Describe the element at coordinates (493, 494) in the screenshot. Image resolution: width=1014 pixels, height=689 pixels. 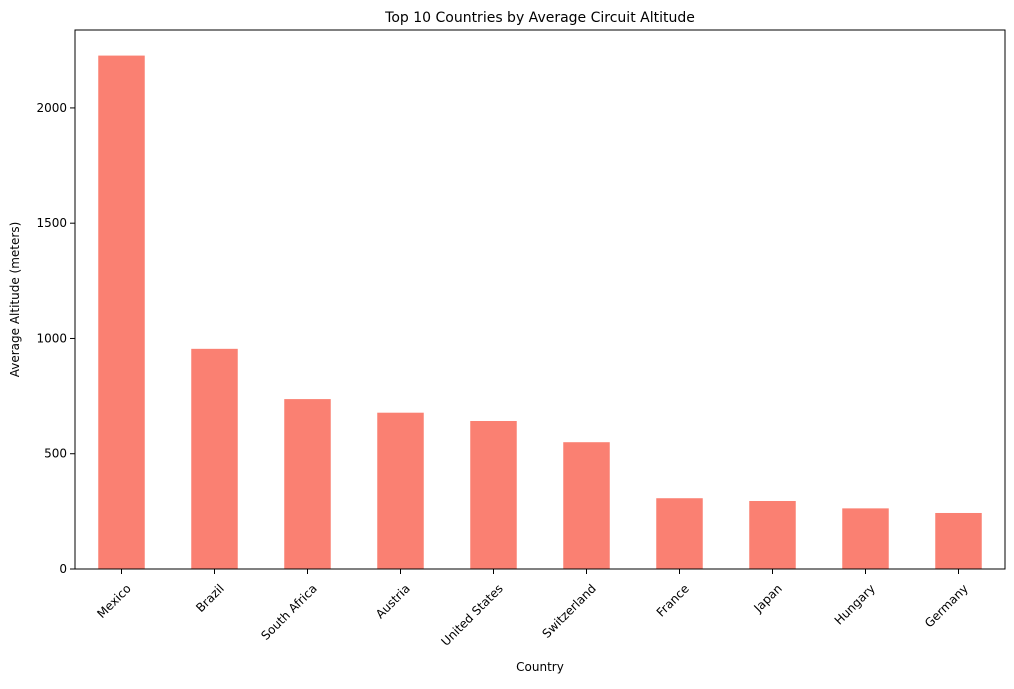
I see `bar-united-states` at that location.